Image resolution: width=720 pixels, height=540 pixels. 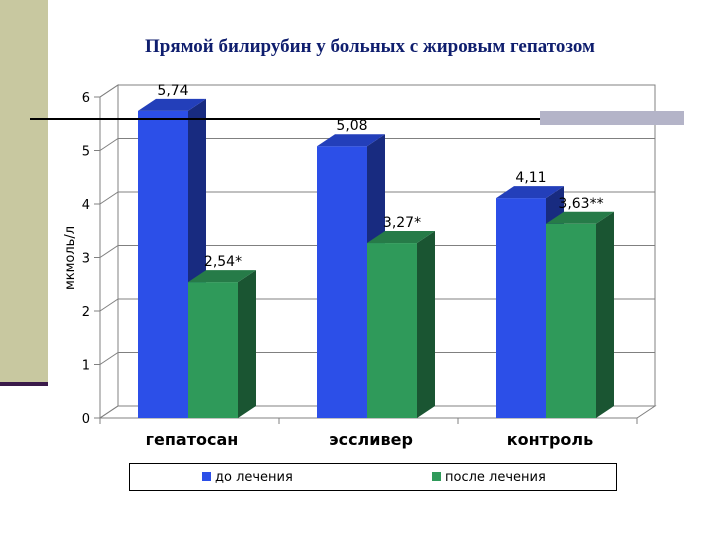 I want to click on data-label: 3,63**, so click(x=580, y=204).